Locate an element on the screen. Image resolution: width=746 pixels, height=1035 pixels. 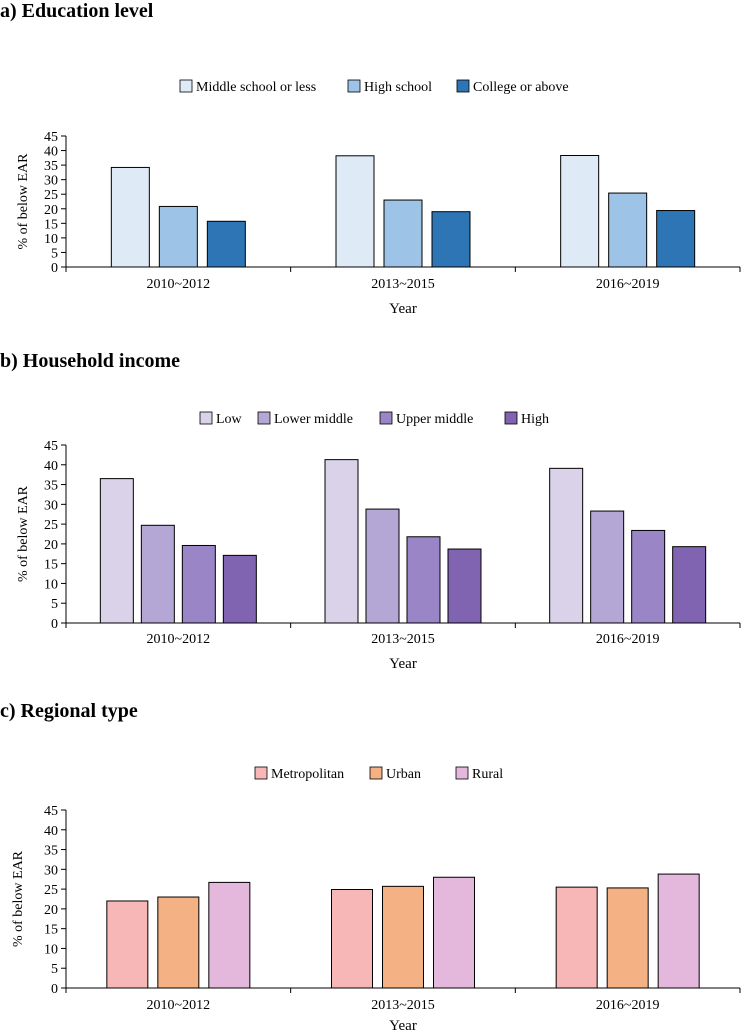
legend-label: Rural is located at coordinates (487, 774).